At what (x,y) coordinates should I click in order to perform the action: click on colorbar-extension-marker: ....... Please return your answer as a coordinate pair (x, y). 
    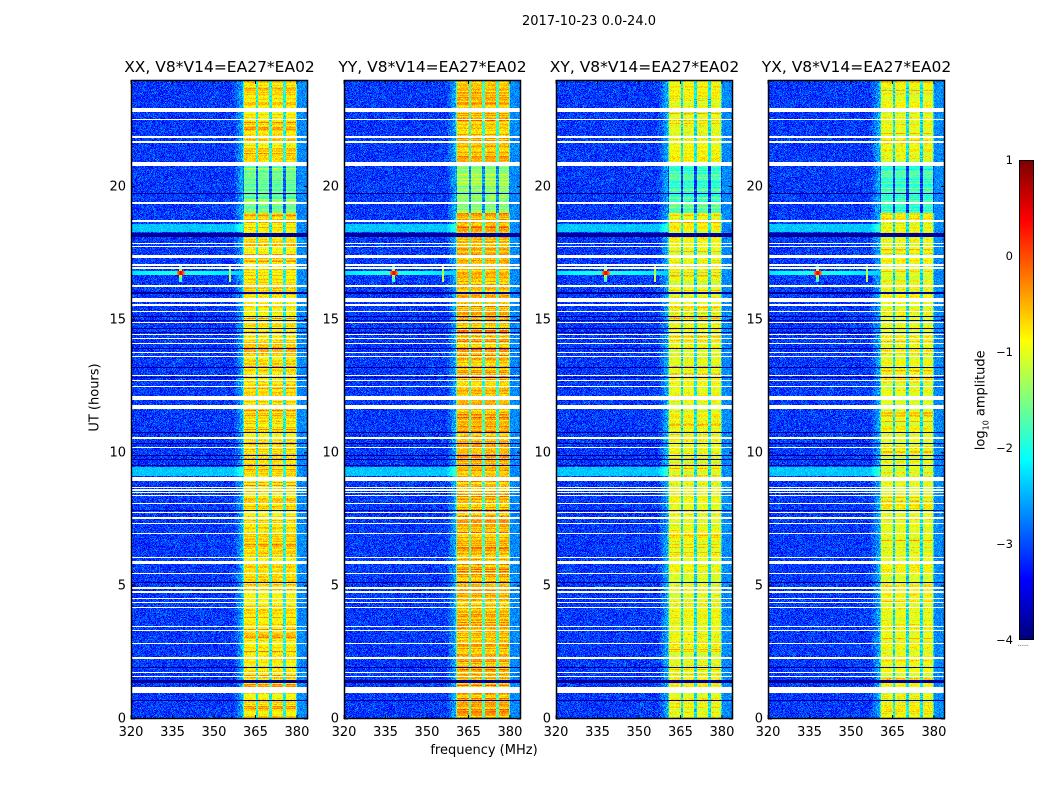
    Looking at the image, I should click on (1023, 644).